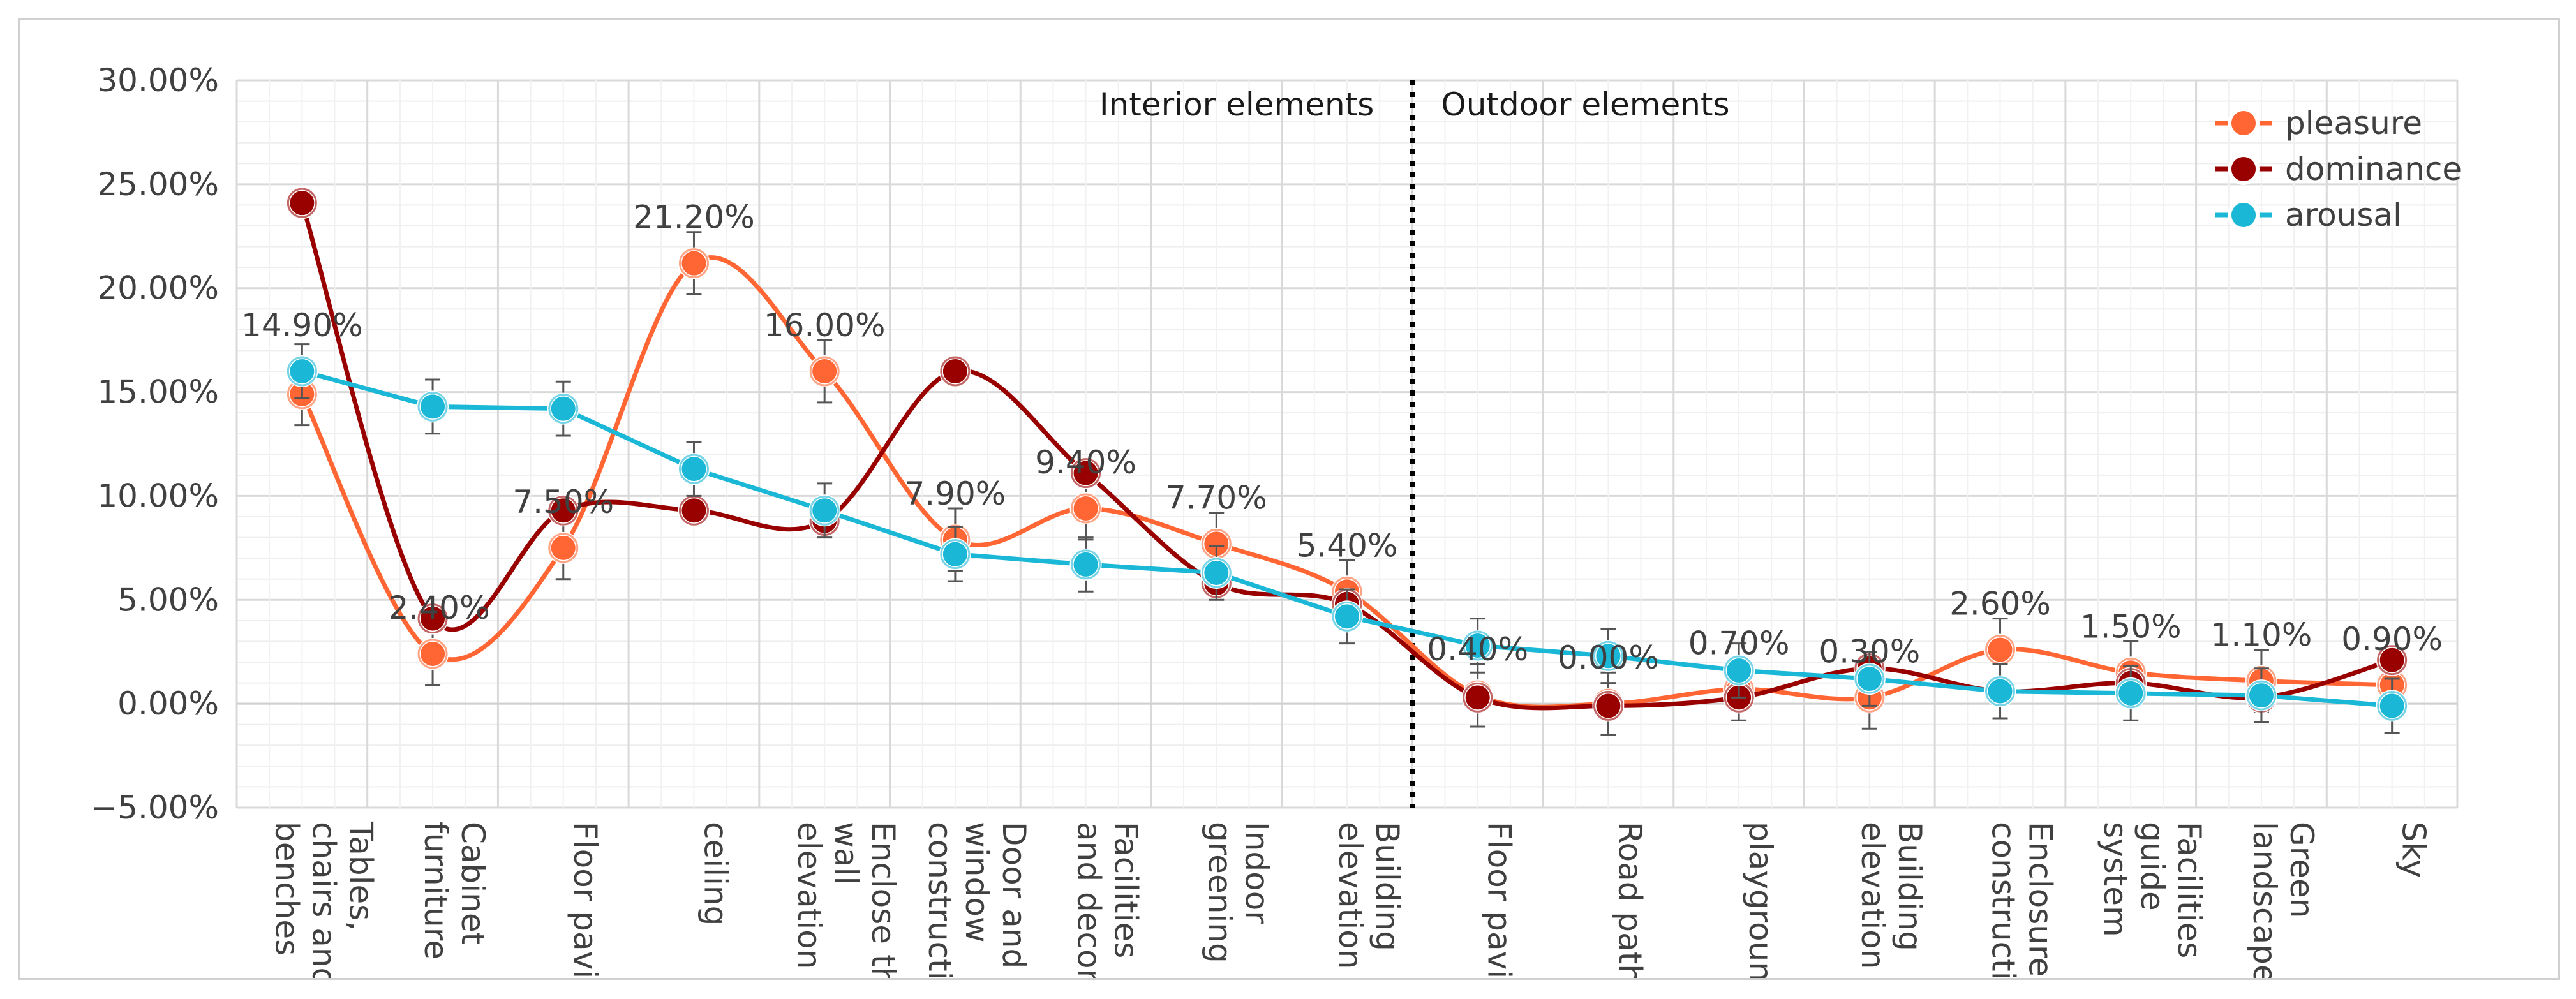 The width and height of the screenshot is (2576, 999). What do you see at coordinates (323, 900) in the screenshot?
I see `x-category-label: benches chairs and Tables,` at bounding box center [323, 900].